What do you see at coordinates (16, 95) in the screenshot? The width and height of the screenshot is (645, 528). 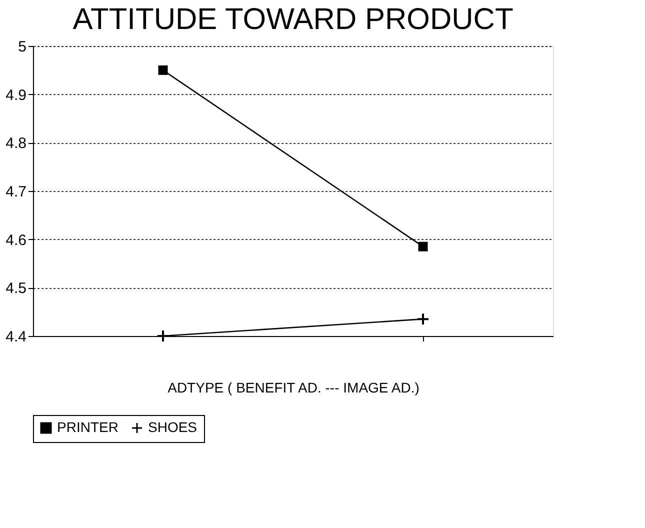 I see `y-tick-label: 4.9` at bounding box center [16, 95].